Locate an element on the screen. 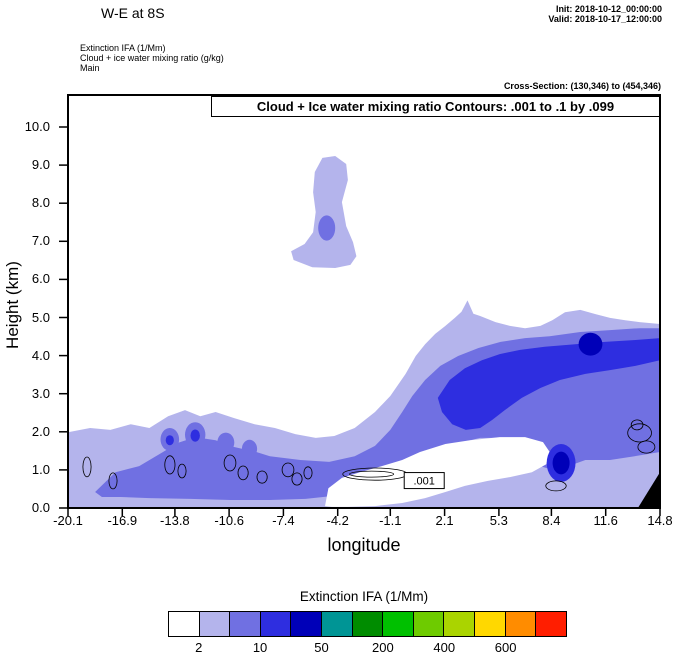 The image size is (674, 667). x-tick-label: -13.8 is located at coordinates (175, 520).